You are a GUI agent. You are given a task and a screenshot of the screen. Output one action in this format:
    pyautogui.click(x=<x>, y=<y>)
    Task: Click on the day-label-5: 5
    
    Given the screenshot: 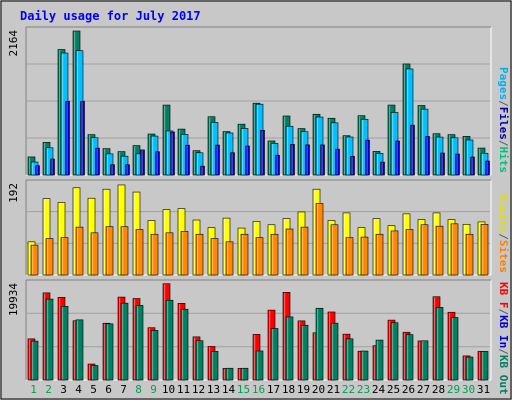 What is the action you would take?
    pyautogui.click(x=93, y=389)
    